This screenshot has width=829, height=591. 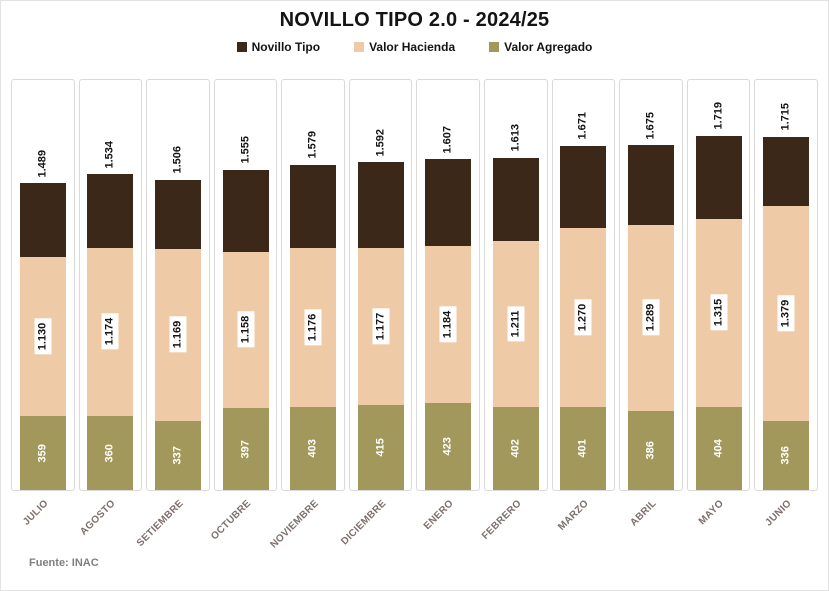 I want to click on agregado-value-label: 359, so click(x=42, y=453).